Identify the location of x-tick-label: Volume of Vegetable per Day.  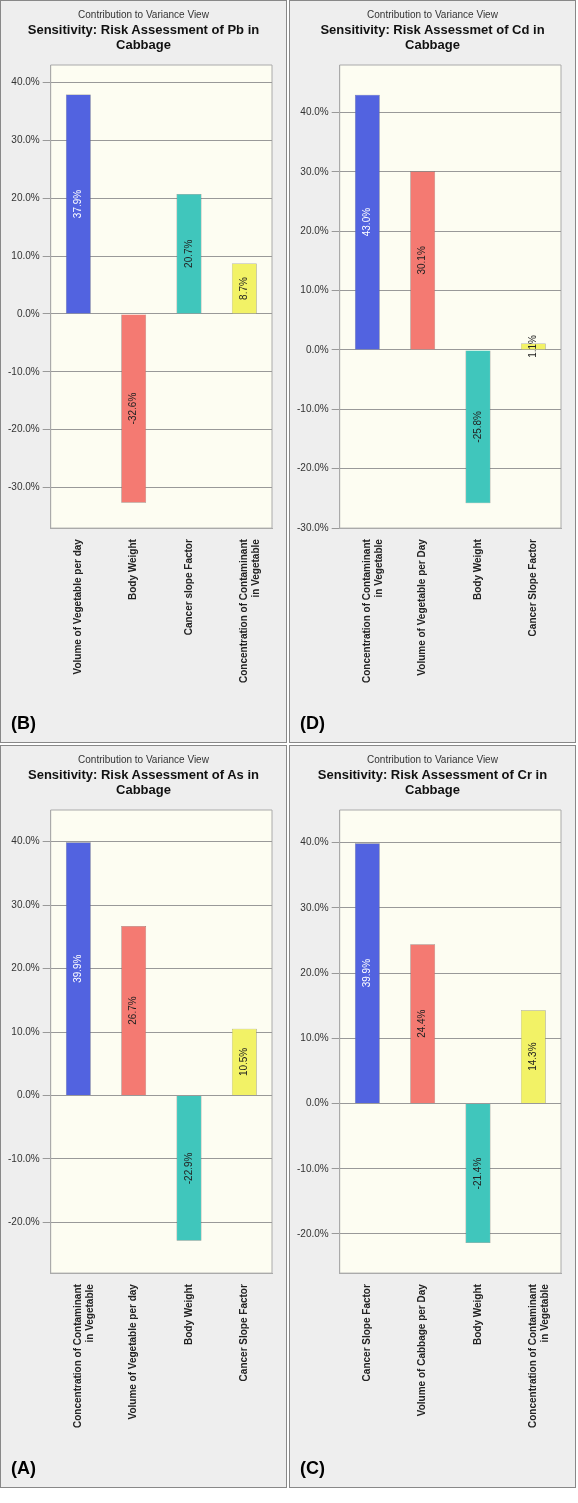
(422, 607).